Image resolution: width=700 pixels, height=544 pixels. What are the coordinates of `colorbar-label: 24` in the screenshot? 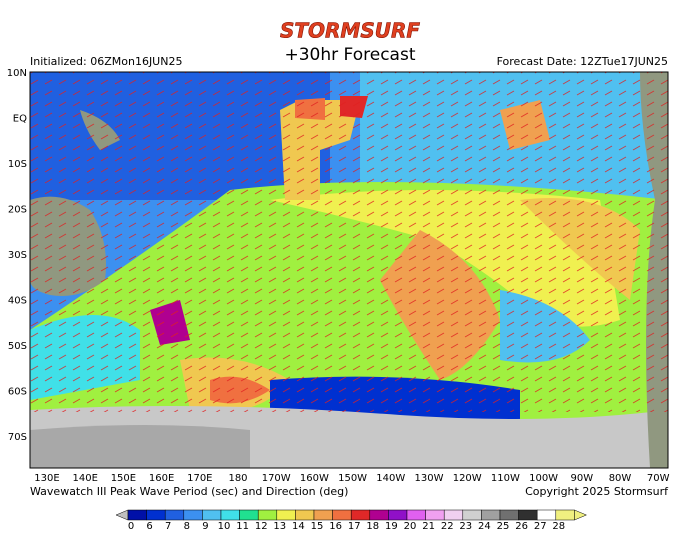 It's located at (484, 526).